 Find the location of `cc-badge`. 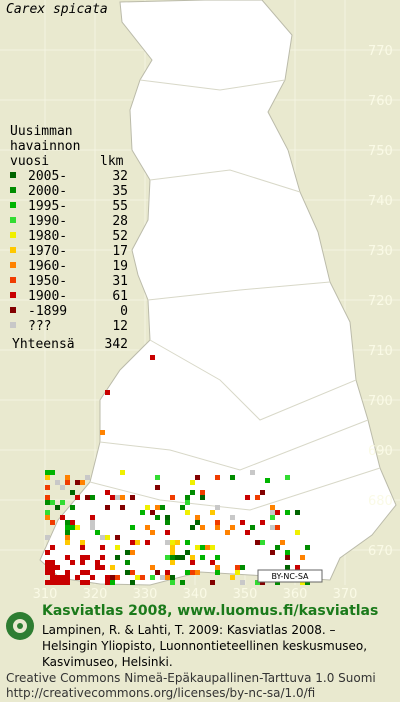

cc-badge is located at coordinates (290, 576).